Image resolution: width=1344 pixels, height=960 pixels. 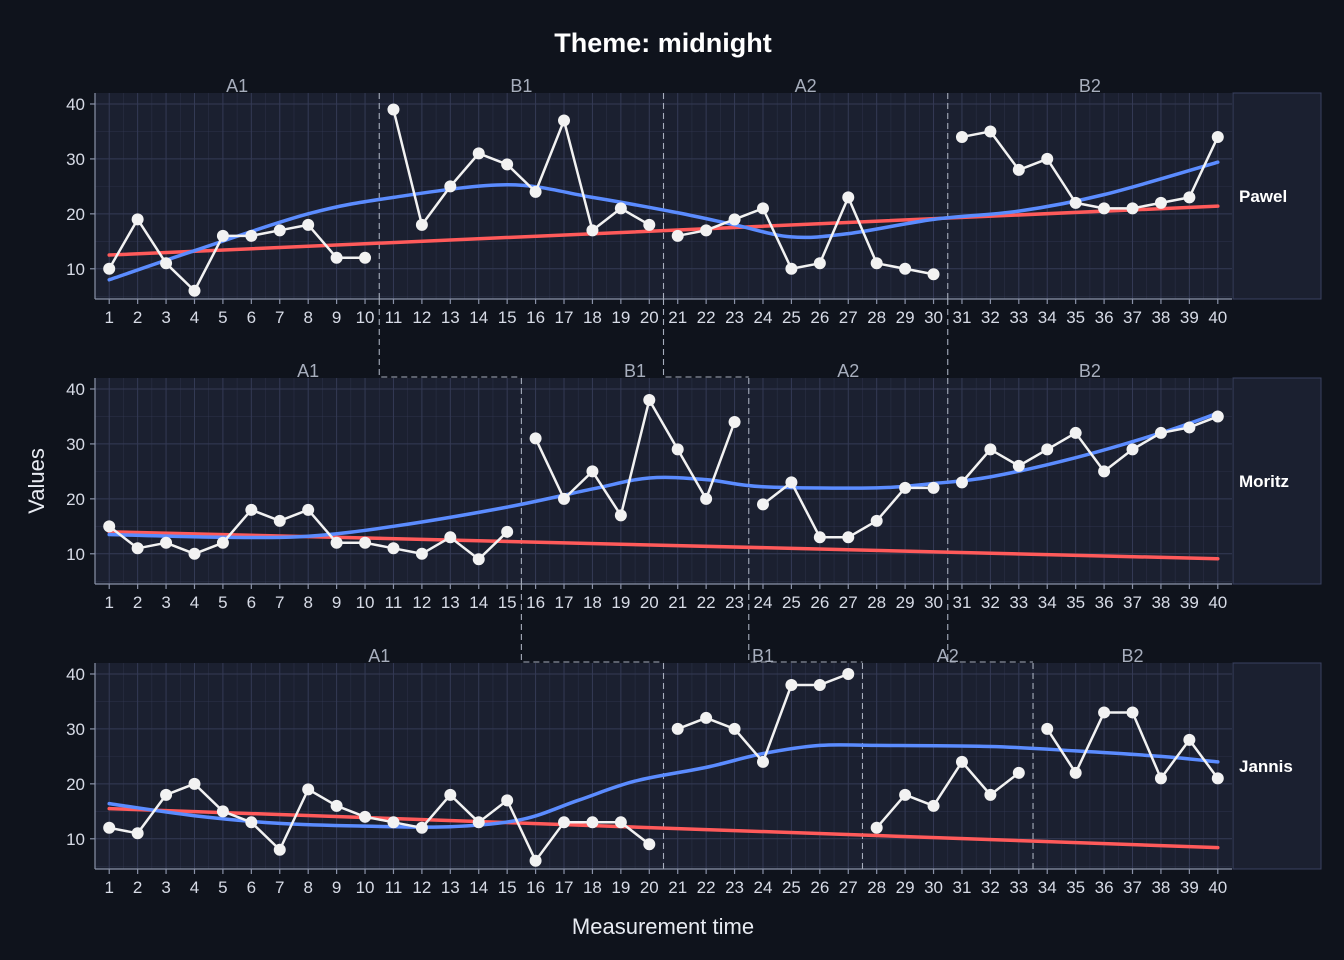 What do you see at coordinates (478, 887) in the screenshot?
I see `x-tick-label: 14` at bounding box center [478, 887].